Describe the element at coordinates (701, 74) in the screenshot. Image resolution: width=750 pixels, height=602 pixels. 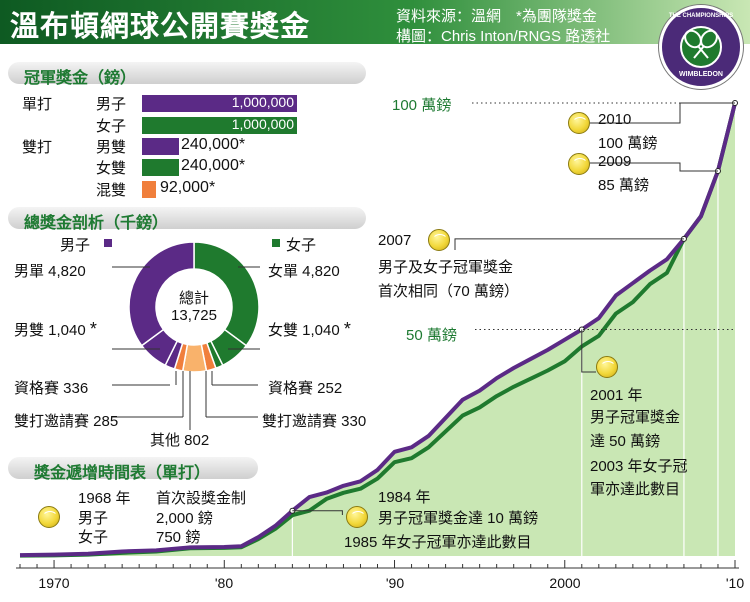
I see `logo-text-bottom: WIMBLEDON` at that location.